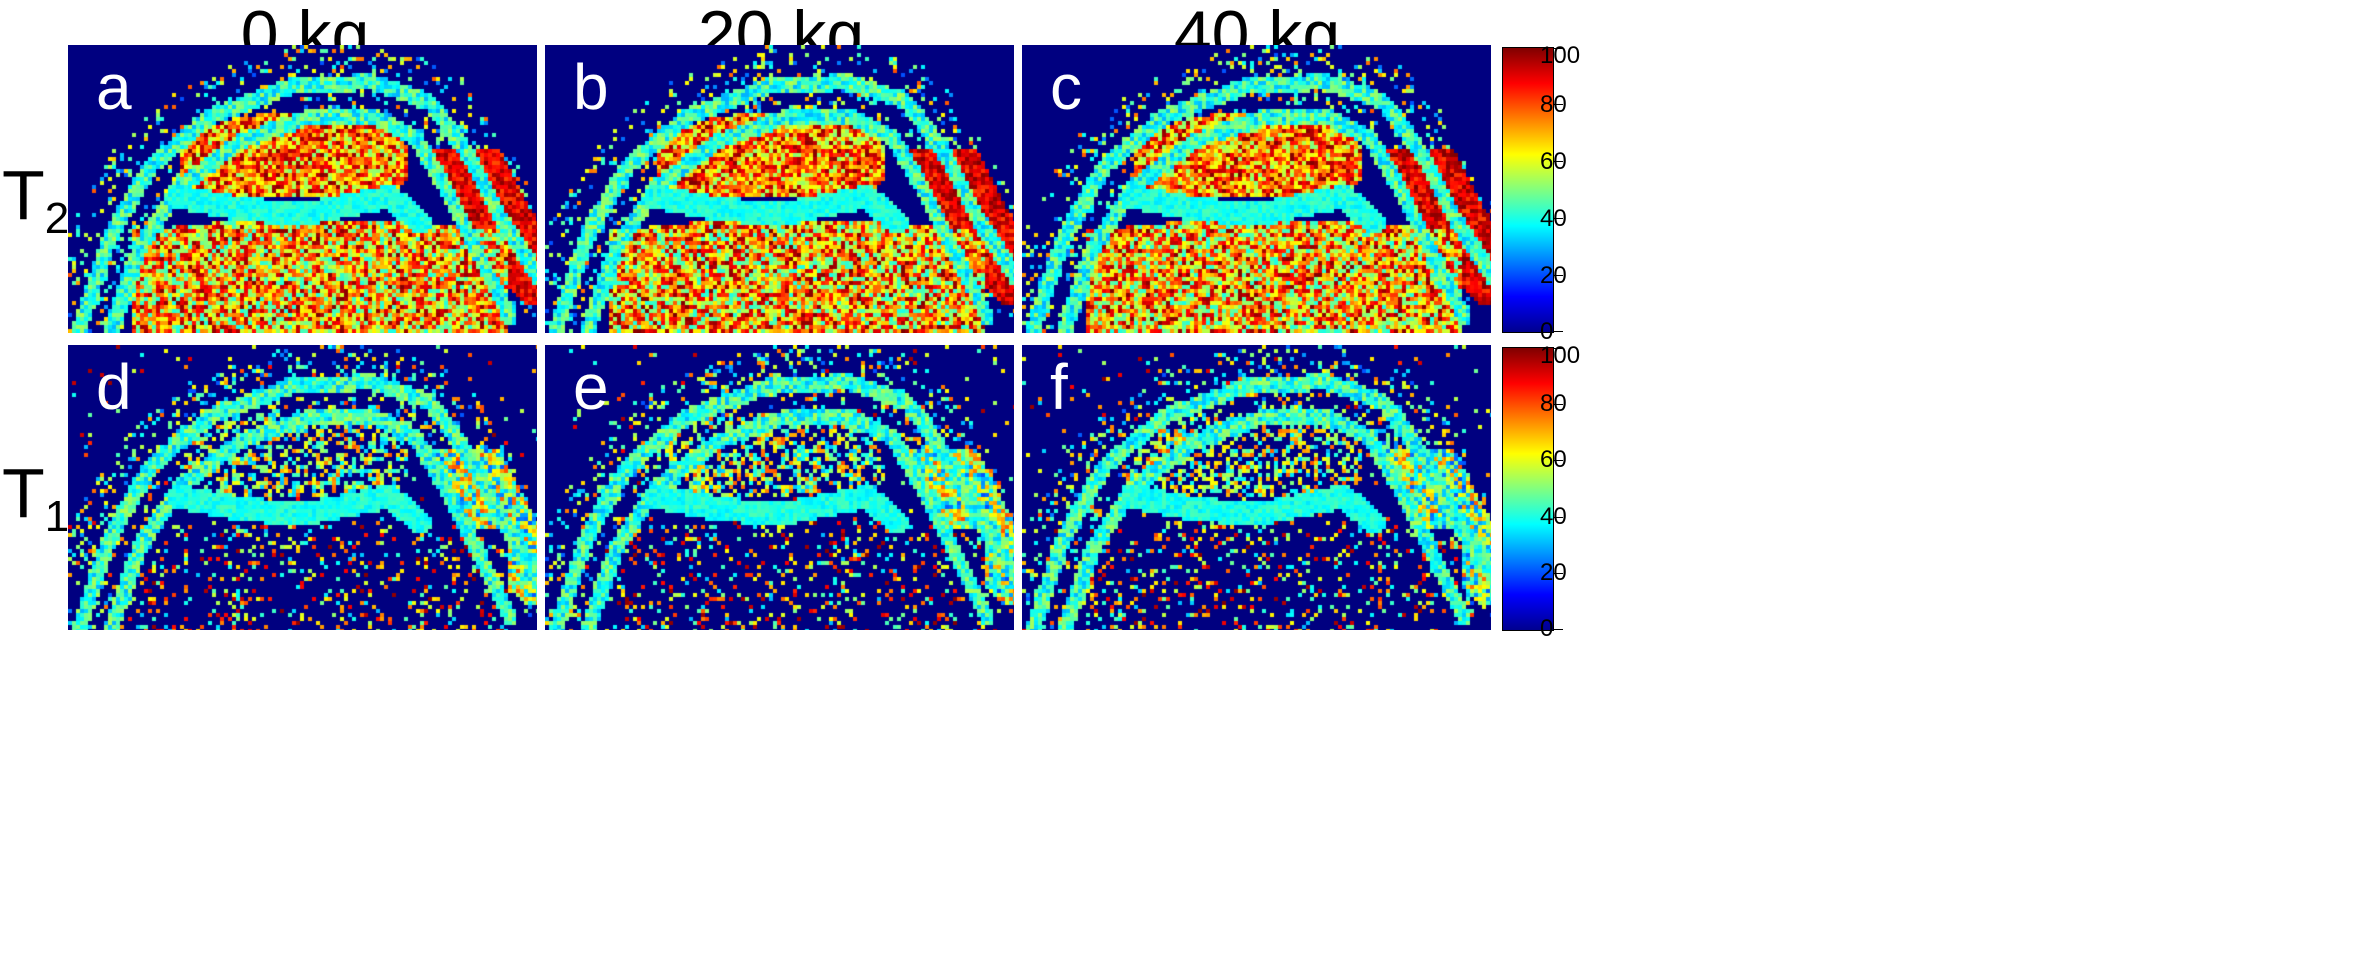 The height and width of the screenshot is (961, 2370). I want to click on row-label-t1rho-main: T, so click(23, 493).